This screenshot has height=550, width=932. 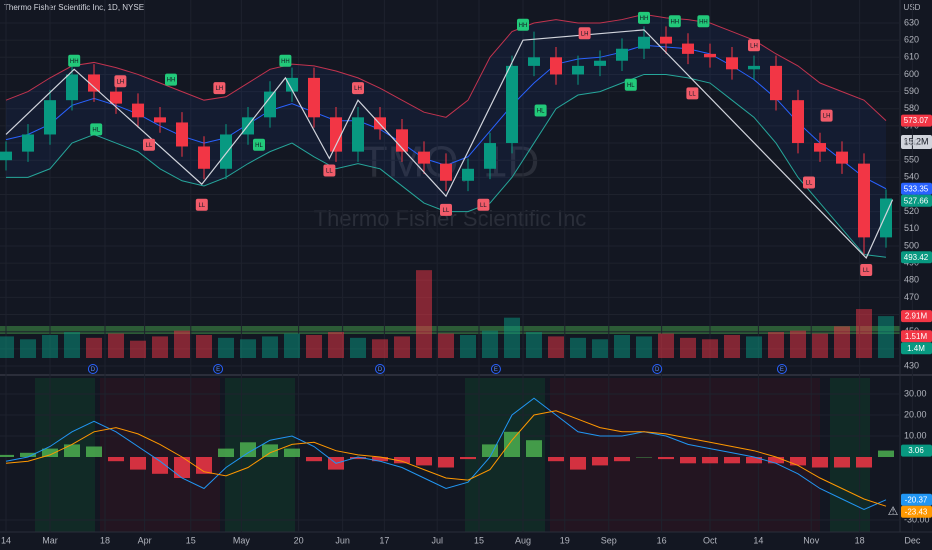 I want to click on y-tick-label: 610, so click(x=911, y=57).